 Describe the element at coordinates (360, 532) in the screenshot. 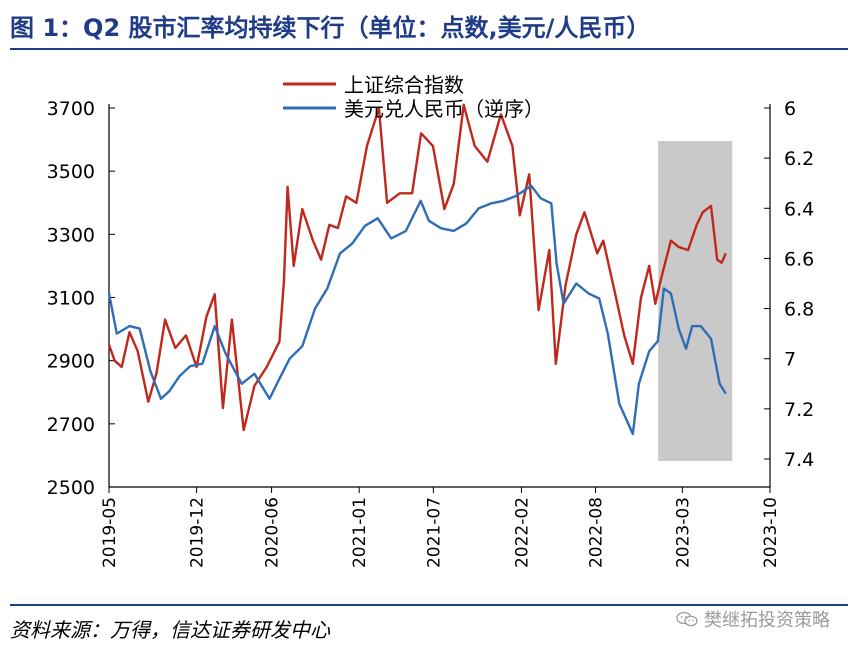

I see `x-tick-label: 2021-01` at that location.